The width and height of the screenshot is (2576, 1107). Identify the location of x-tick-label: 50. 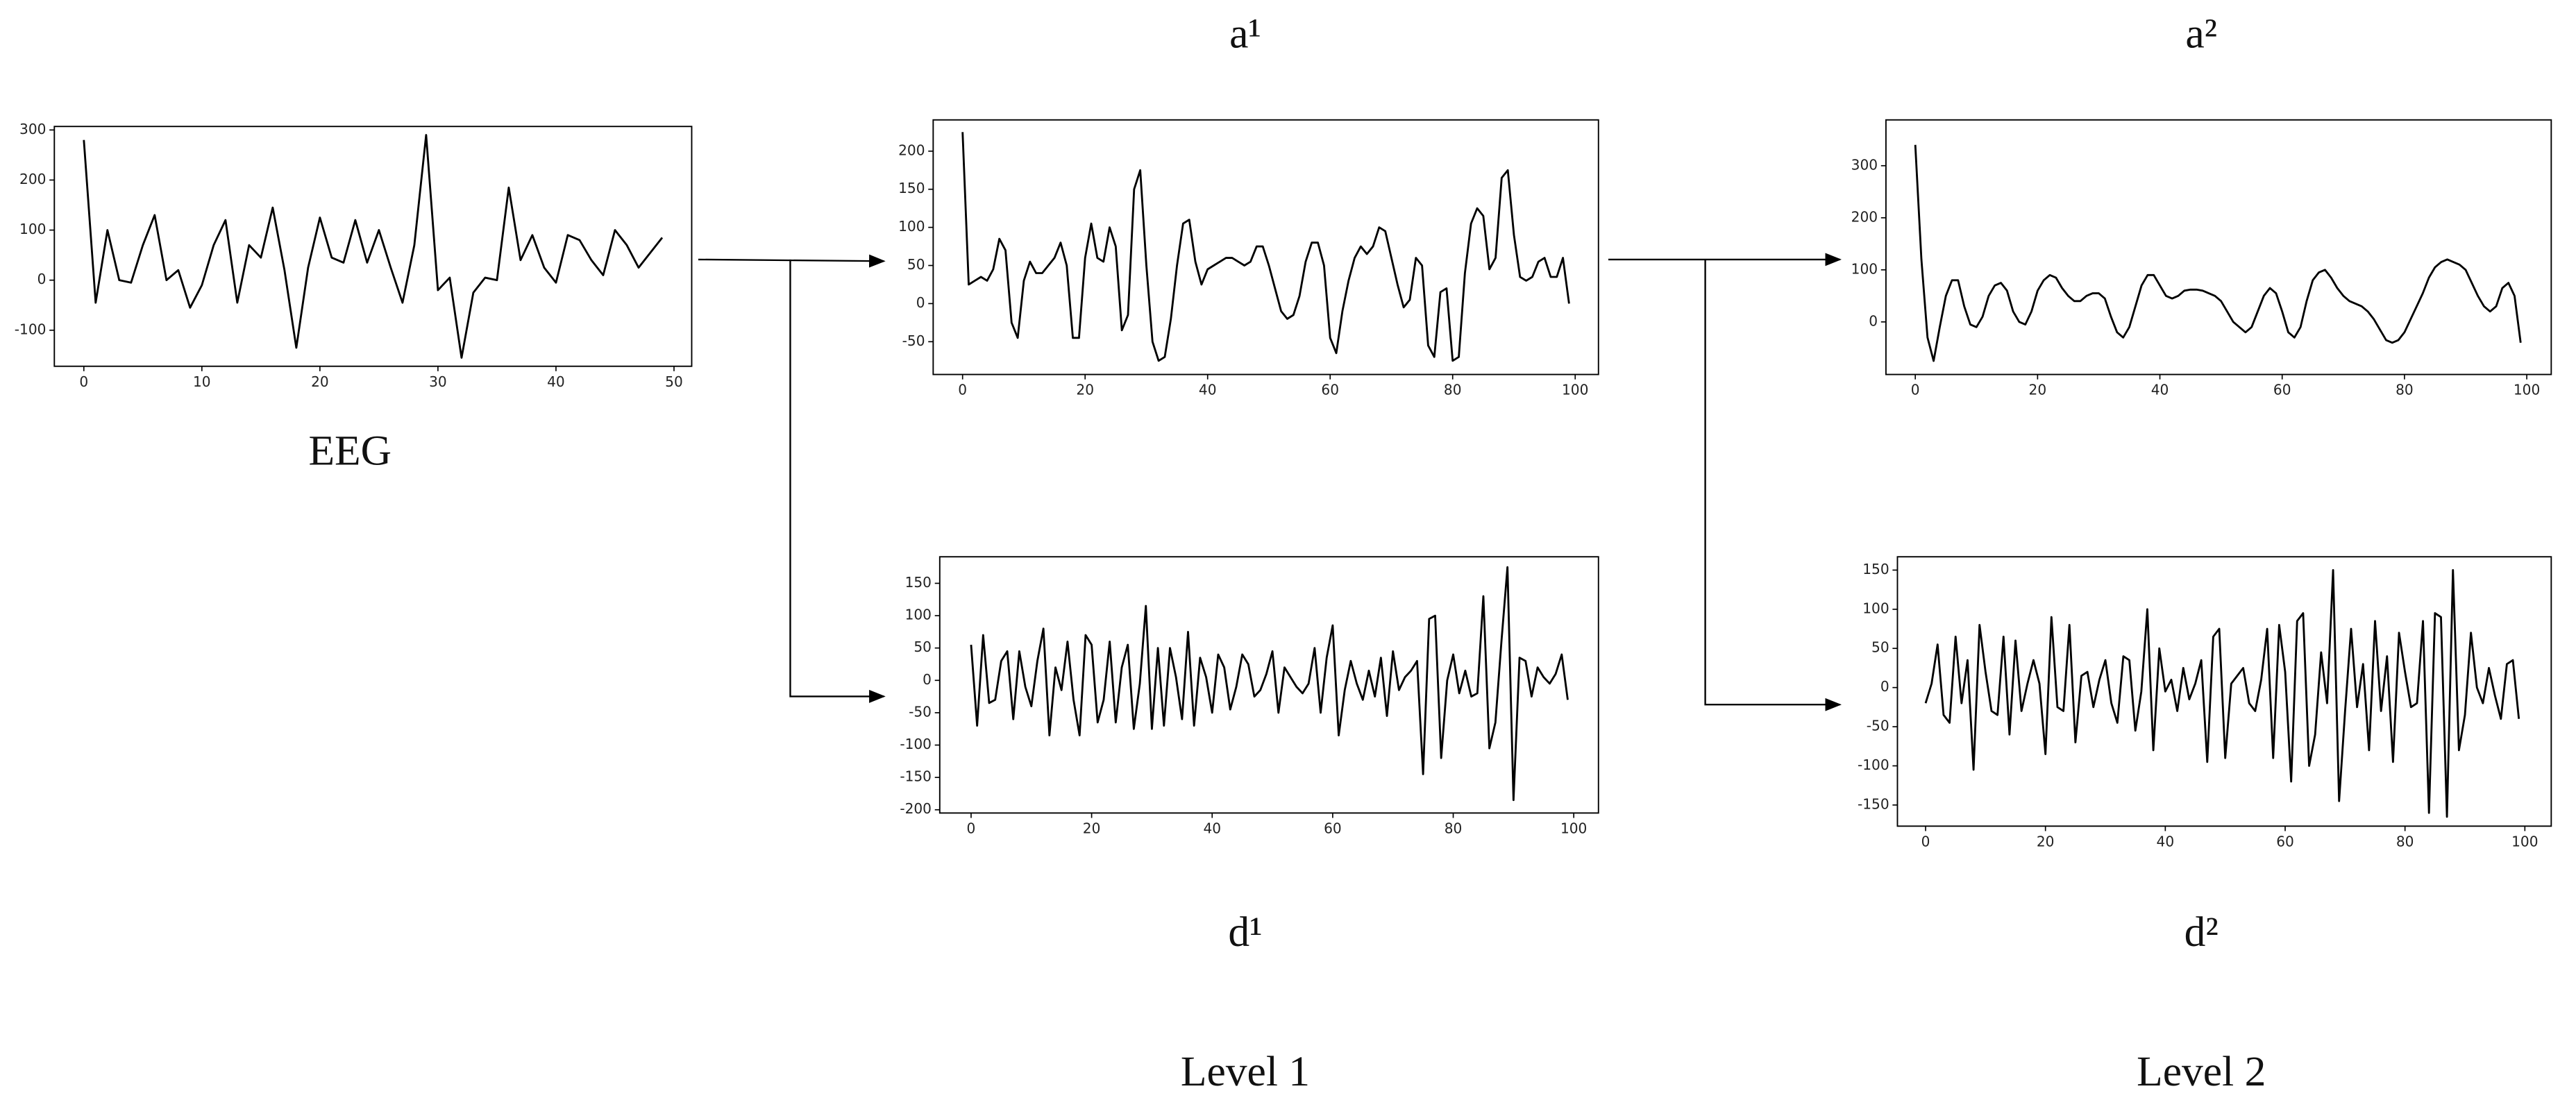
(674, 382).